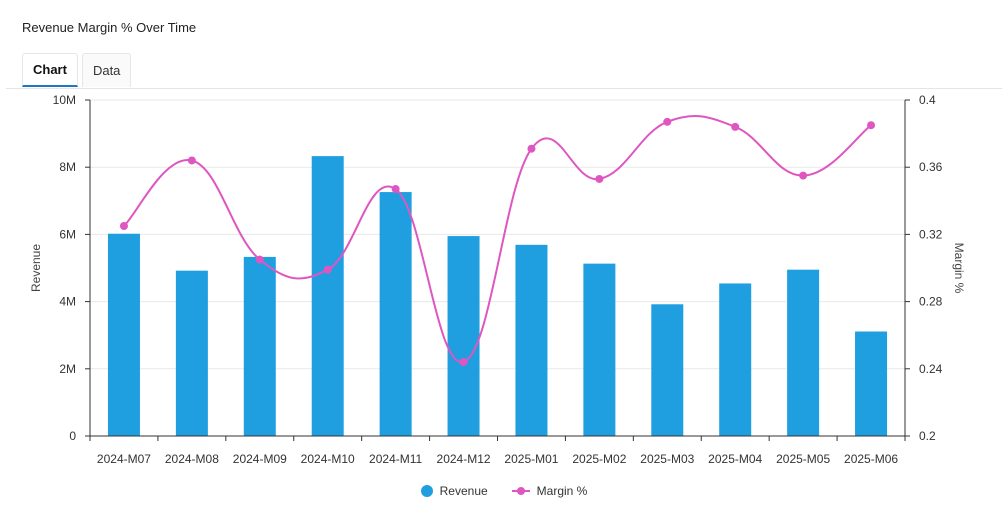  Describe the element at coordinates (931, 369) in the screenshot. I see `y2-tick-label: 0.24` at that location.